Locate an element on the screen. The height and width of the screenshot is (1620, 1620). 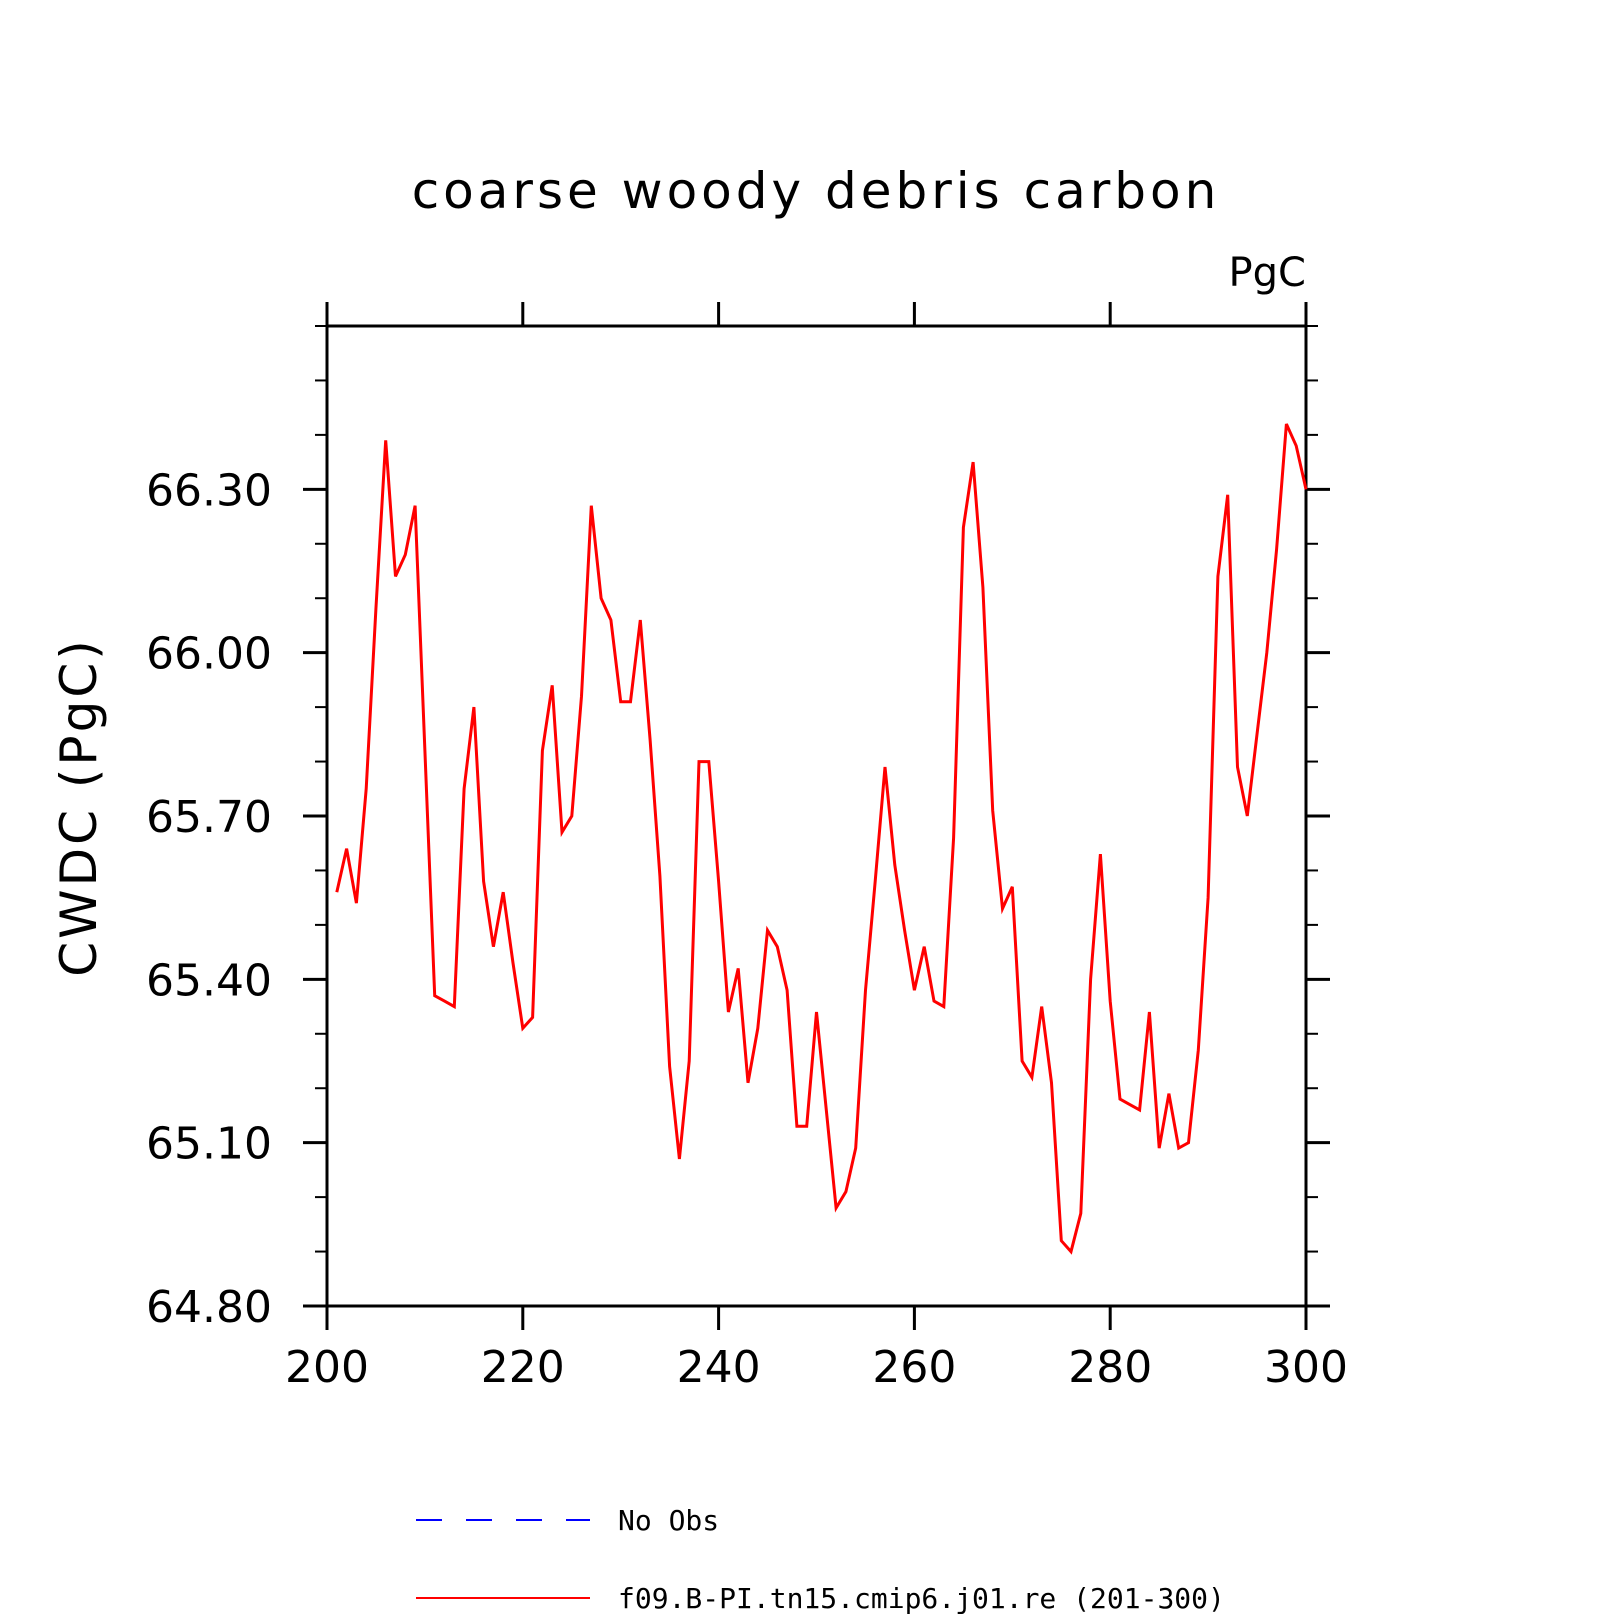
y-tick-label: 66.30 is located at coordinates (209, 490).